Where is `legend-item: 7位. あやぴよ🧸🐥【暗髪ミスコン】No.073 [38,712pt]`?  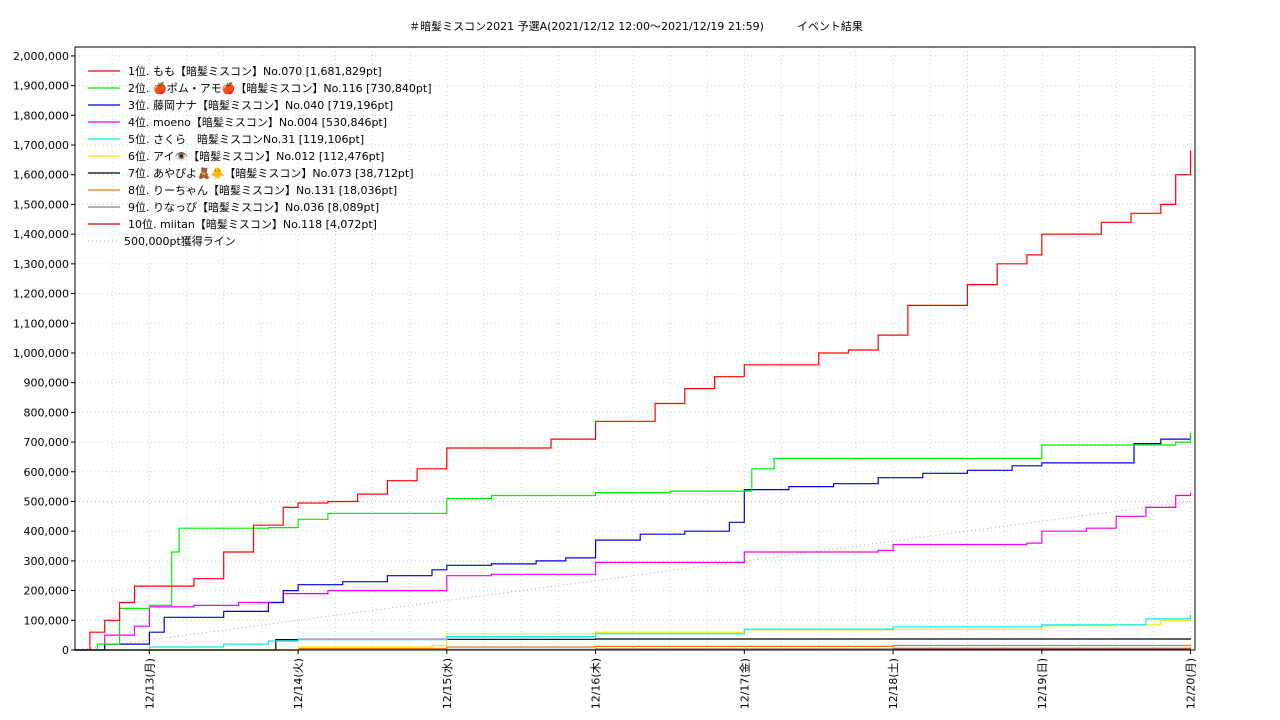
legend-item: 7位. あやぴよ🧸🐥【暗髪ミスコン】No.073 [38,712pt] is located at coordinates (271, 173).